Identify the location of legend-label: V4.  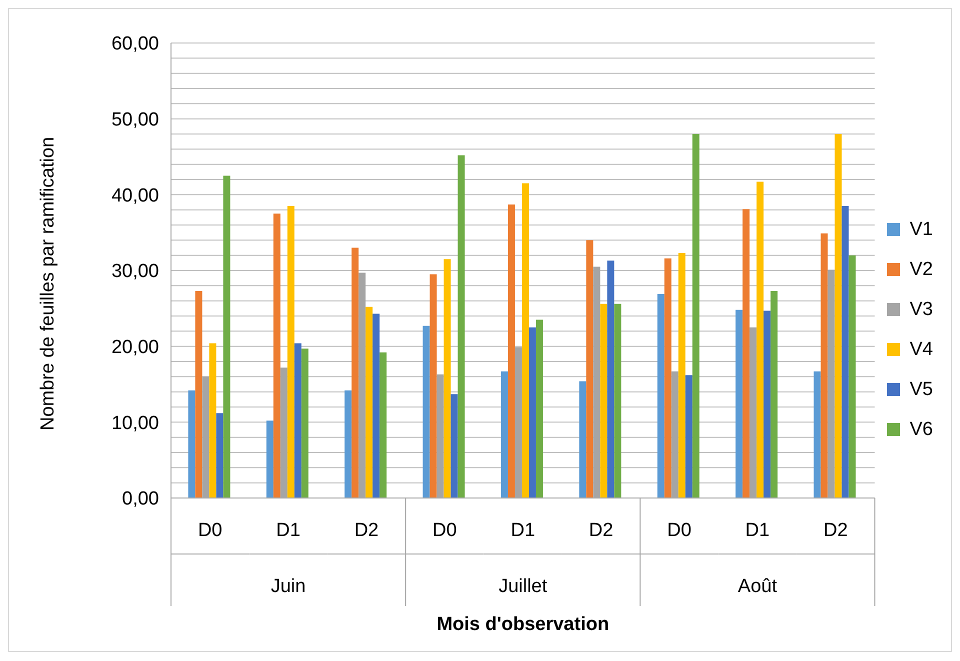
(921, 349).